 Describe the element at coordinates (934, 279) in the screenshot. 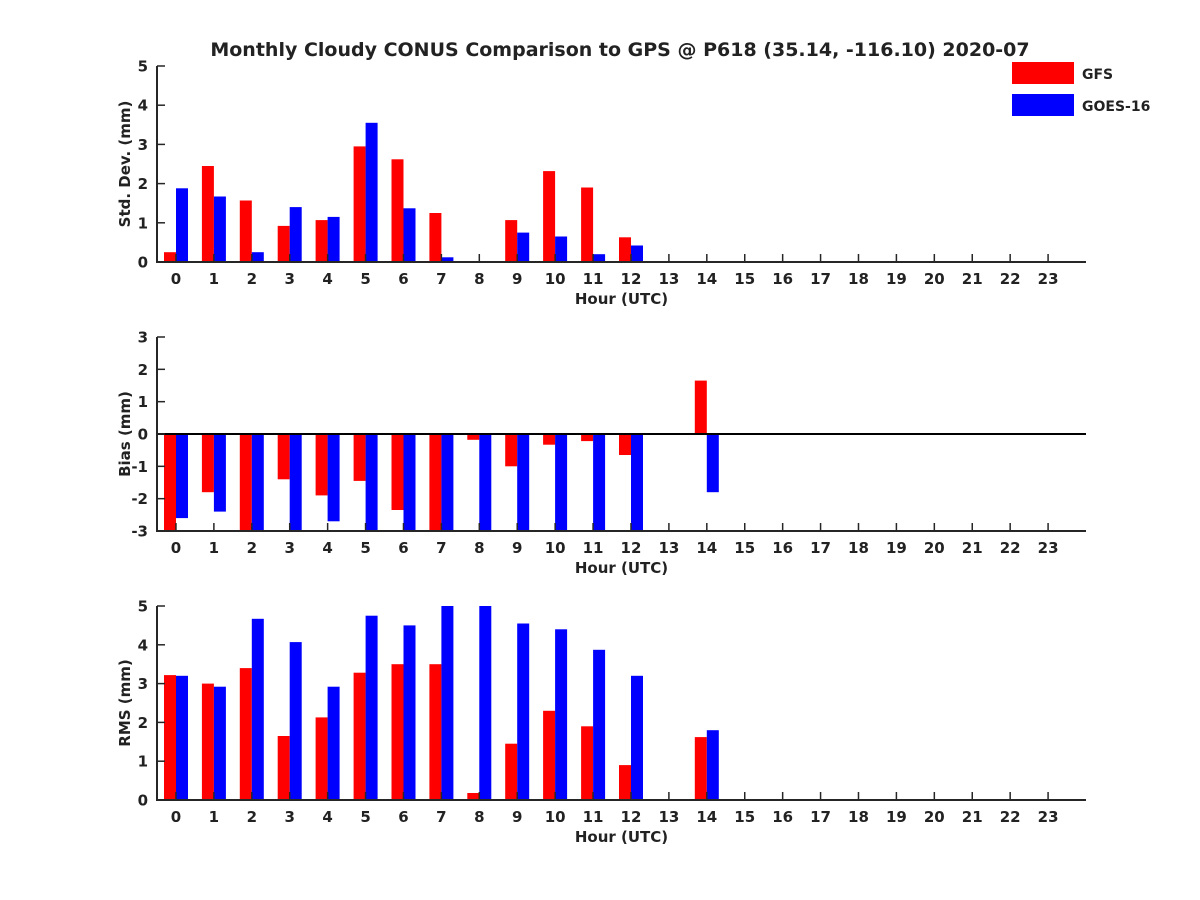

I see `std-dev-xtick-label: 20` at that location.